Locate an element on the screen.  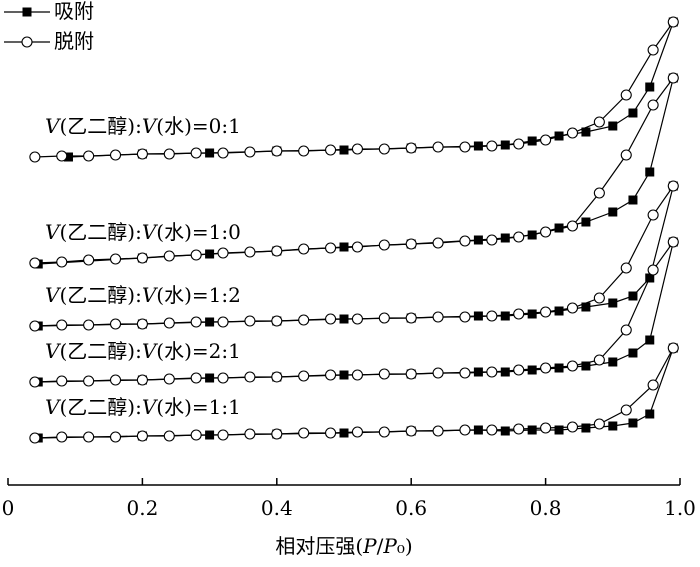
x-tick-label: 1.0 is located at coordinates (680, 508).